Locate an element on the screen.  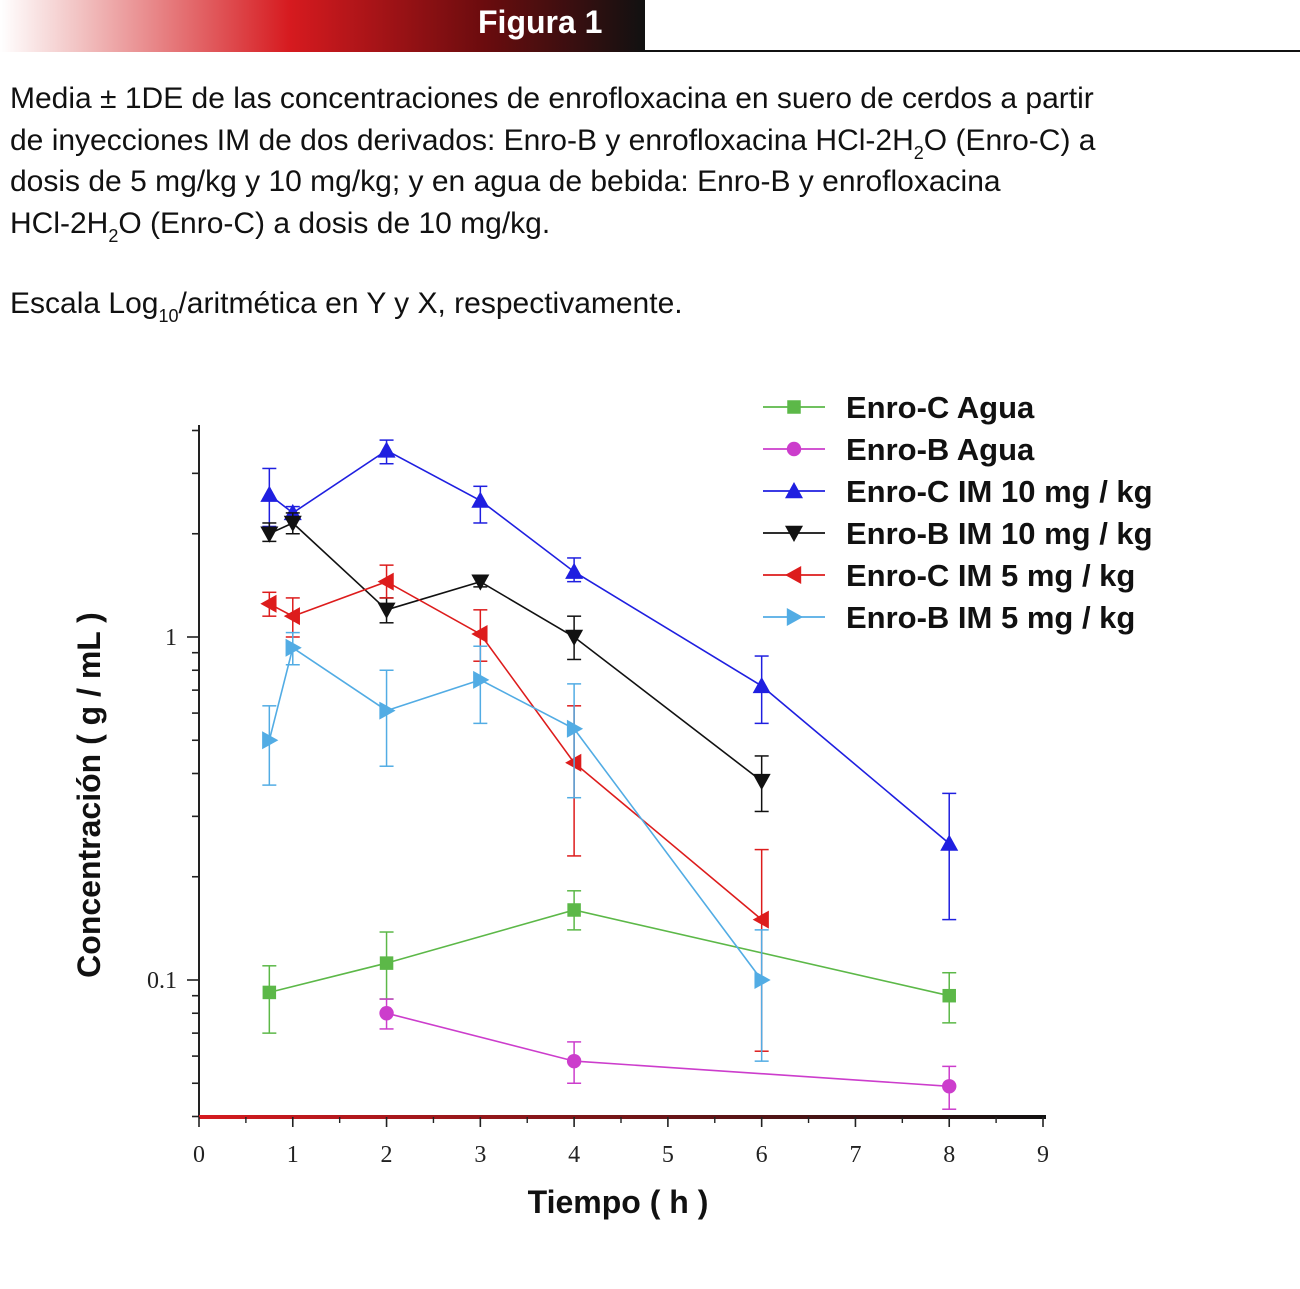
scale-note-subscript: 10 is located at coordinates (168, 316).